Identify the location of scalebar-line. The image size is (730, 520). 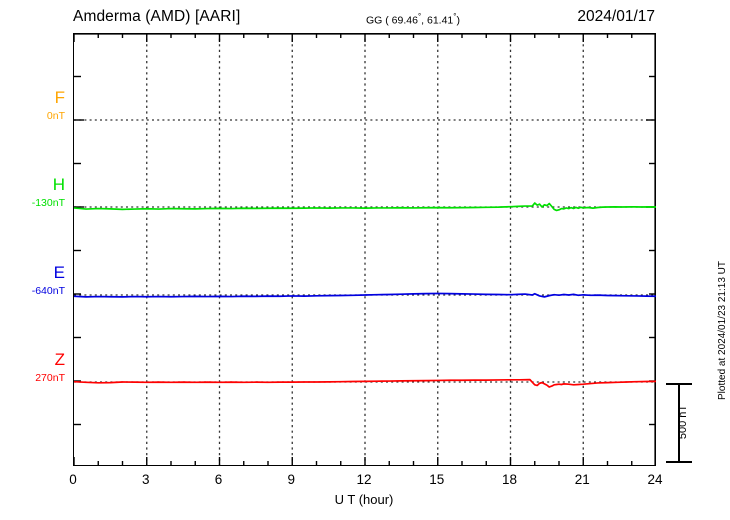
(679, 422).